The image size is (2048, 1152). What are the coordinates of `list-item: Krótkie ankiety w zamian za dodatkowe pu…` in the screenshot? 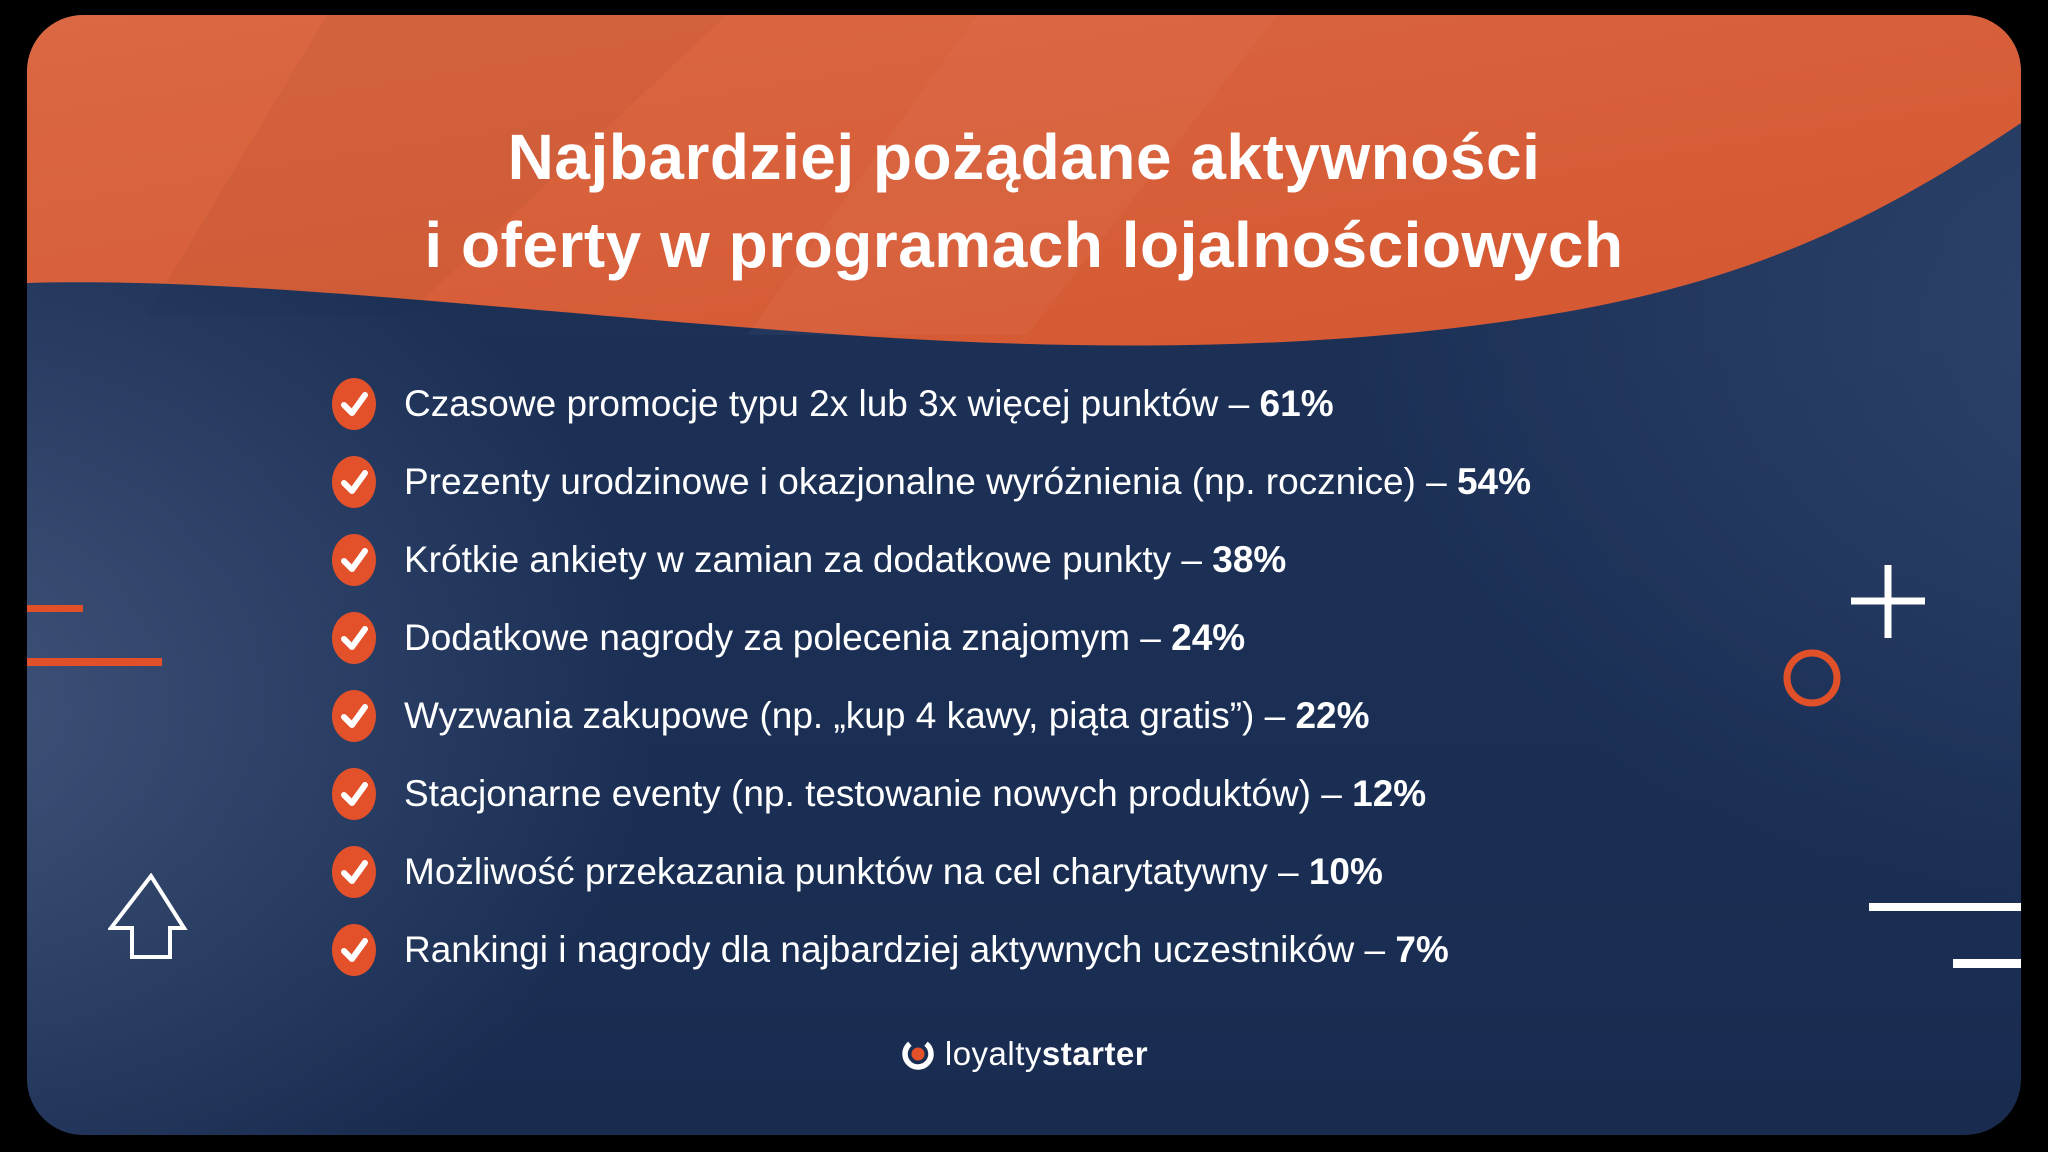 It's located at (931, 560).